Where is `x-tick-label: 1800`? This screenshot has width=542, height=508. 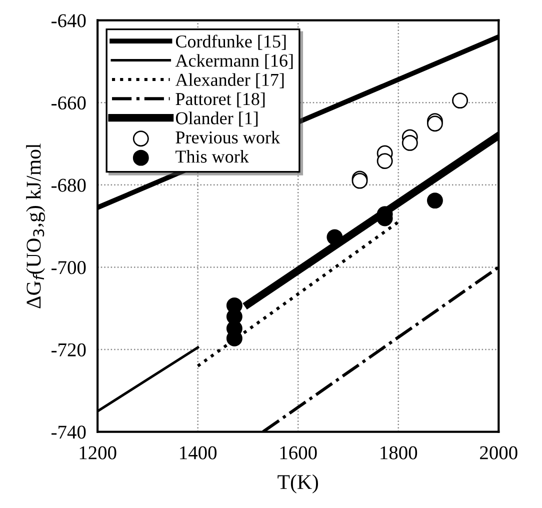
x-tick-label: 1800 is located at coordinates (399, 453).